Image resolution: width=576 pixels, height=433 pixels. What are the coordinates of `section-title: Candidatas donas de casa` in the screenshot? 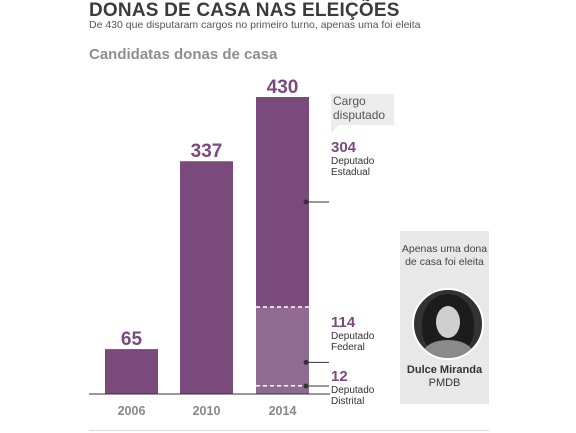 It's located at (183, 54).